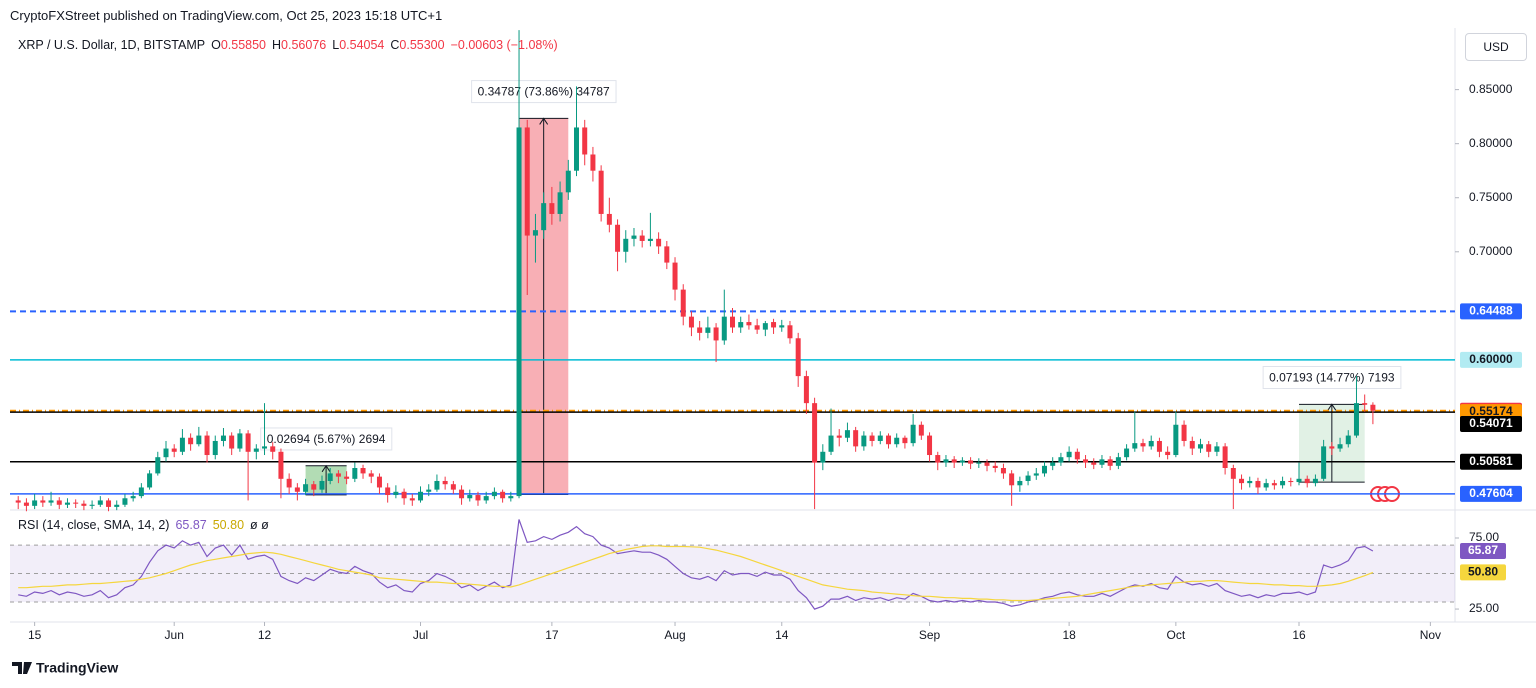 The width and height of the screenshot is (1536, 688). Describe the element at coordinates (1491, 359) in the screenshot. I see `level-label: 0.60000` at that location.